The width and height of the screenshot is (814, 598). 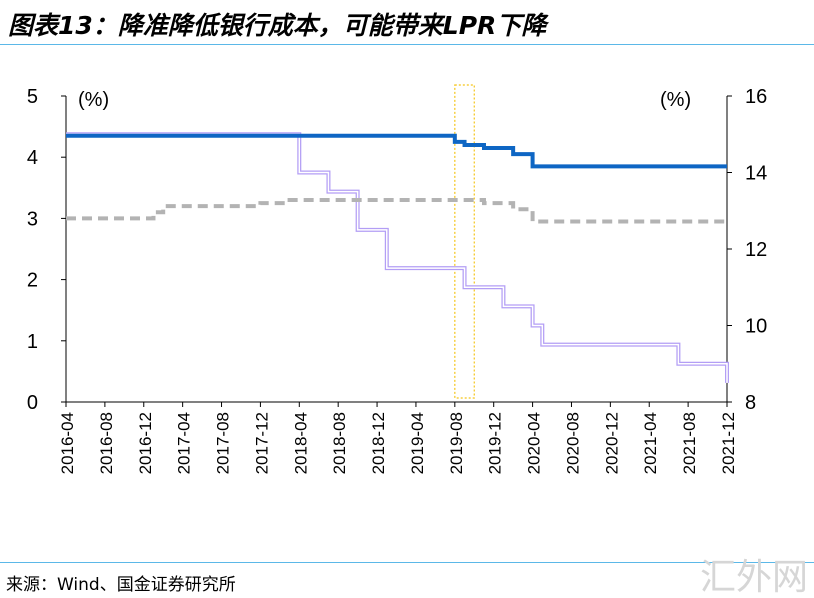 I want to click on x-tick-label: 2021-04, so click(x=650, y=443).